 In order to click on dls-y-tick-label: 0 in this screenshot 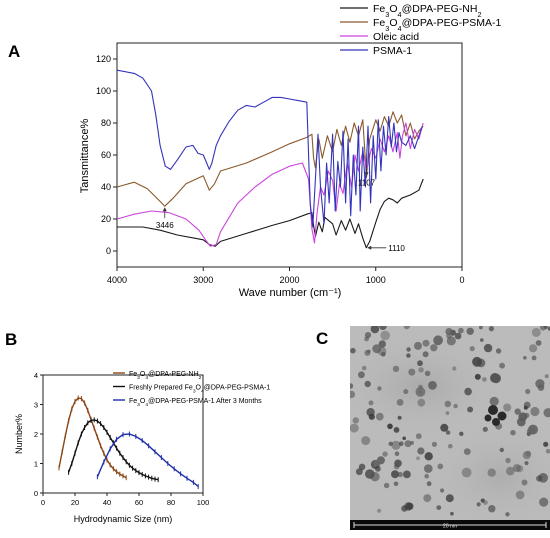, I will do `click(36, 493)`.